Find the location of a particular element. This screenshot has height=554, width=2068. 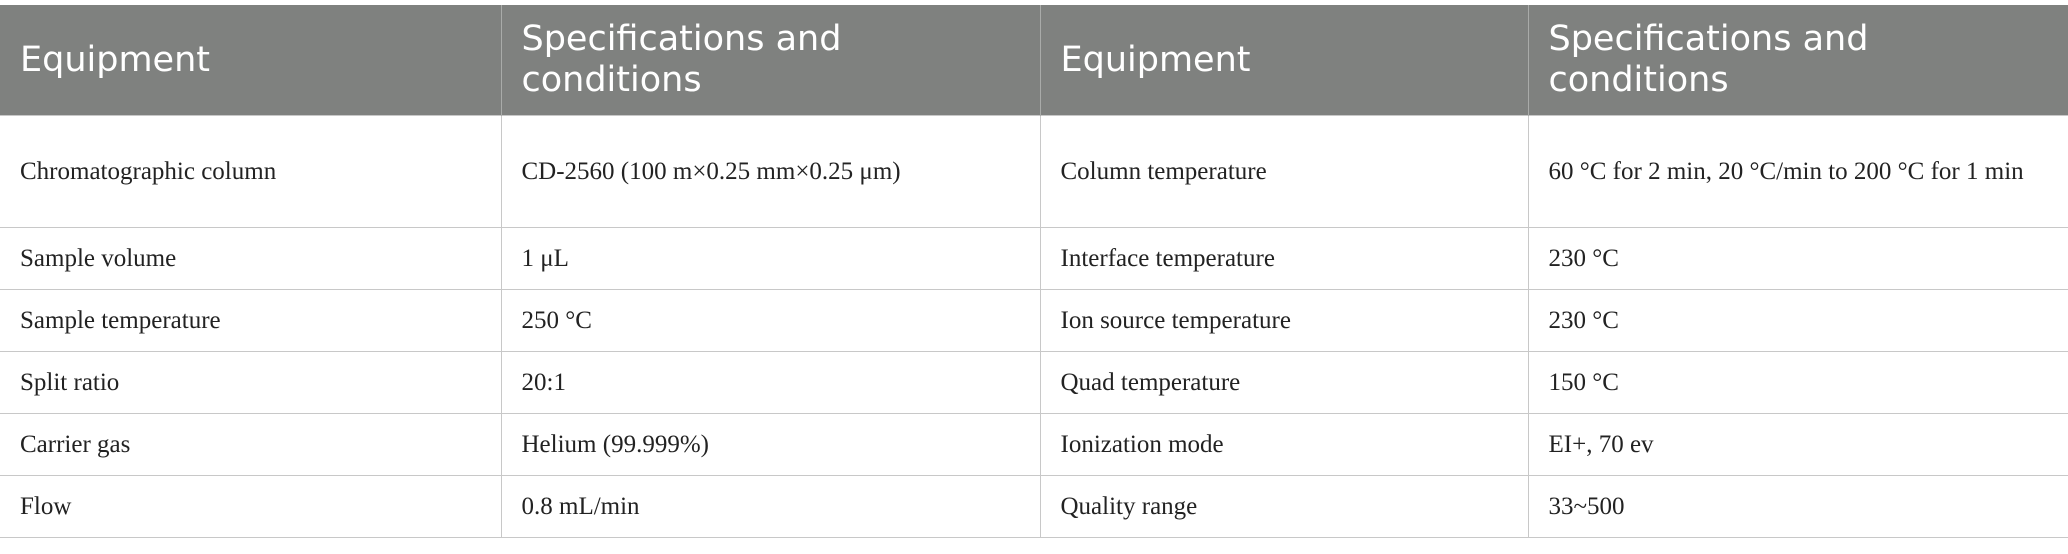

table-cell: 33~500 is located at coordinates (1797, 506).